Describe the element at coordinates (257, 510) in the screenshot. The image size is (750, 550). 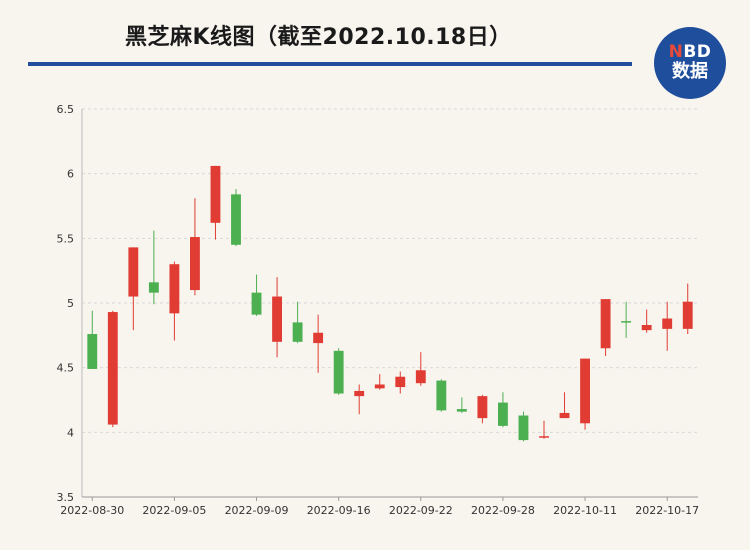
I see `x-tick-label: 2022-09-09` at that location.